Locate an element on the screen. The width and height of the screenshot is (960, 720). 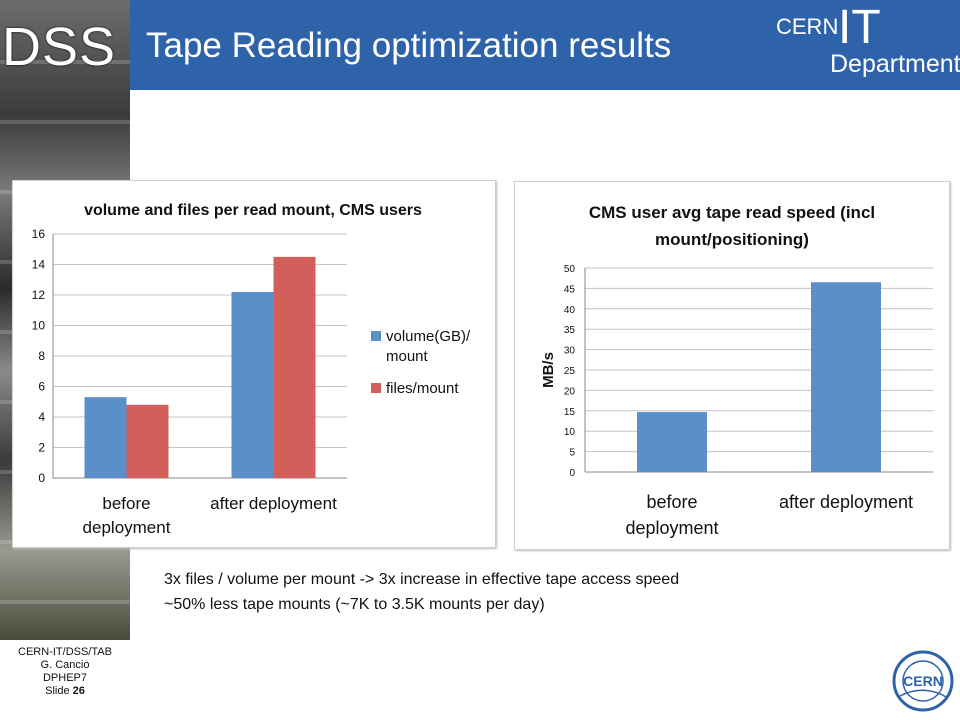
legend-label: volume(GB)/ is located at coordinates (428, 336).